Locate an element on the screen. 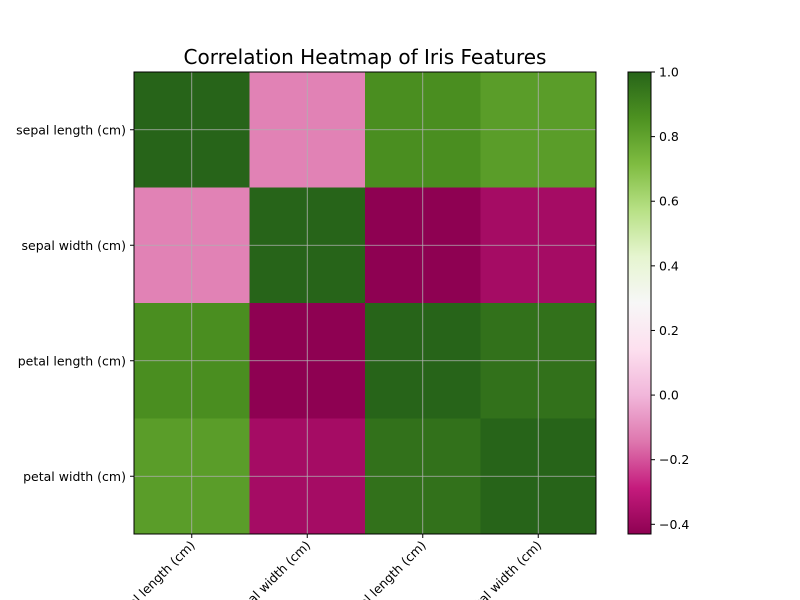 The width and height of the screenshot is (800, 600). colorbar: 1.0 0.8 0.6 0.4 0.2 0.0 −0.2 −0.4 is located at coordinates (658, 300).